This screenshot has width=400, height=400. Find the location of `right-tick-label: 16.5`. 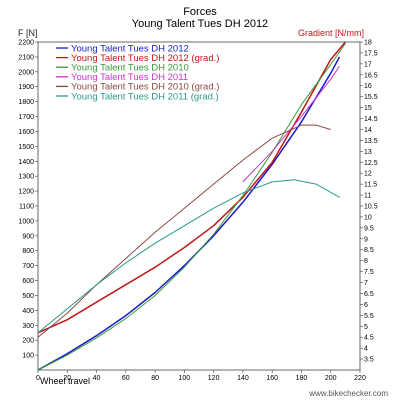

right-tick-label: 16.5 is located at coordinates (371, 75).